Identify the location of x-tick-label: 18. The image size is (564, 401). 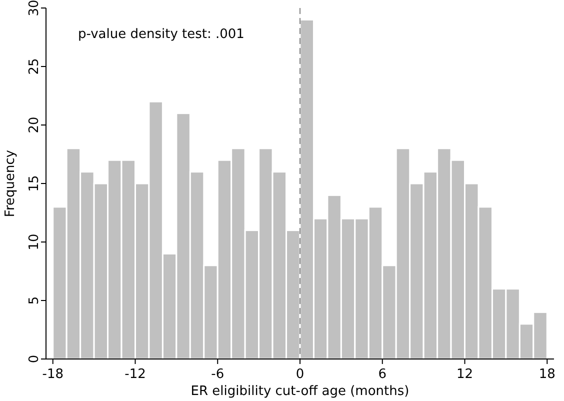
(547, 374).